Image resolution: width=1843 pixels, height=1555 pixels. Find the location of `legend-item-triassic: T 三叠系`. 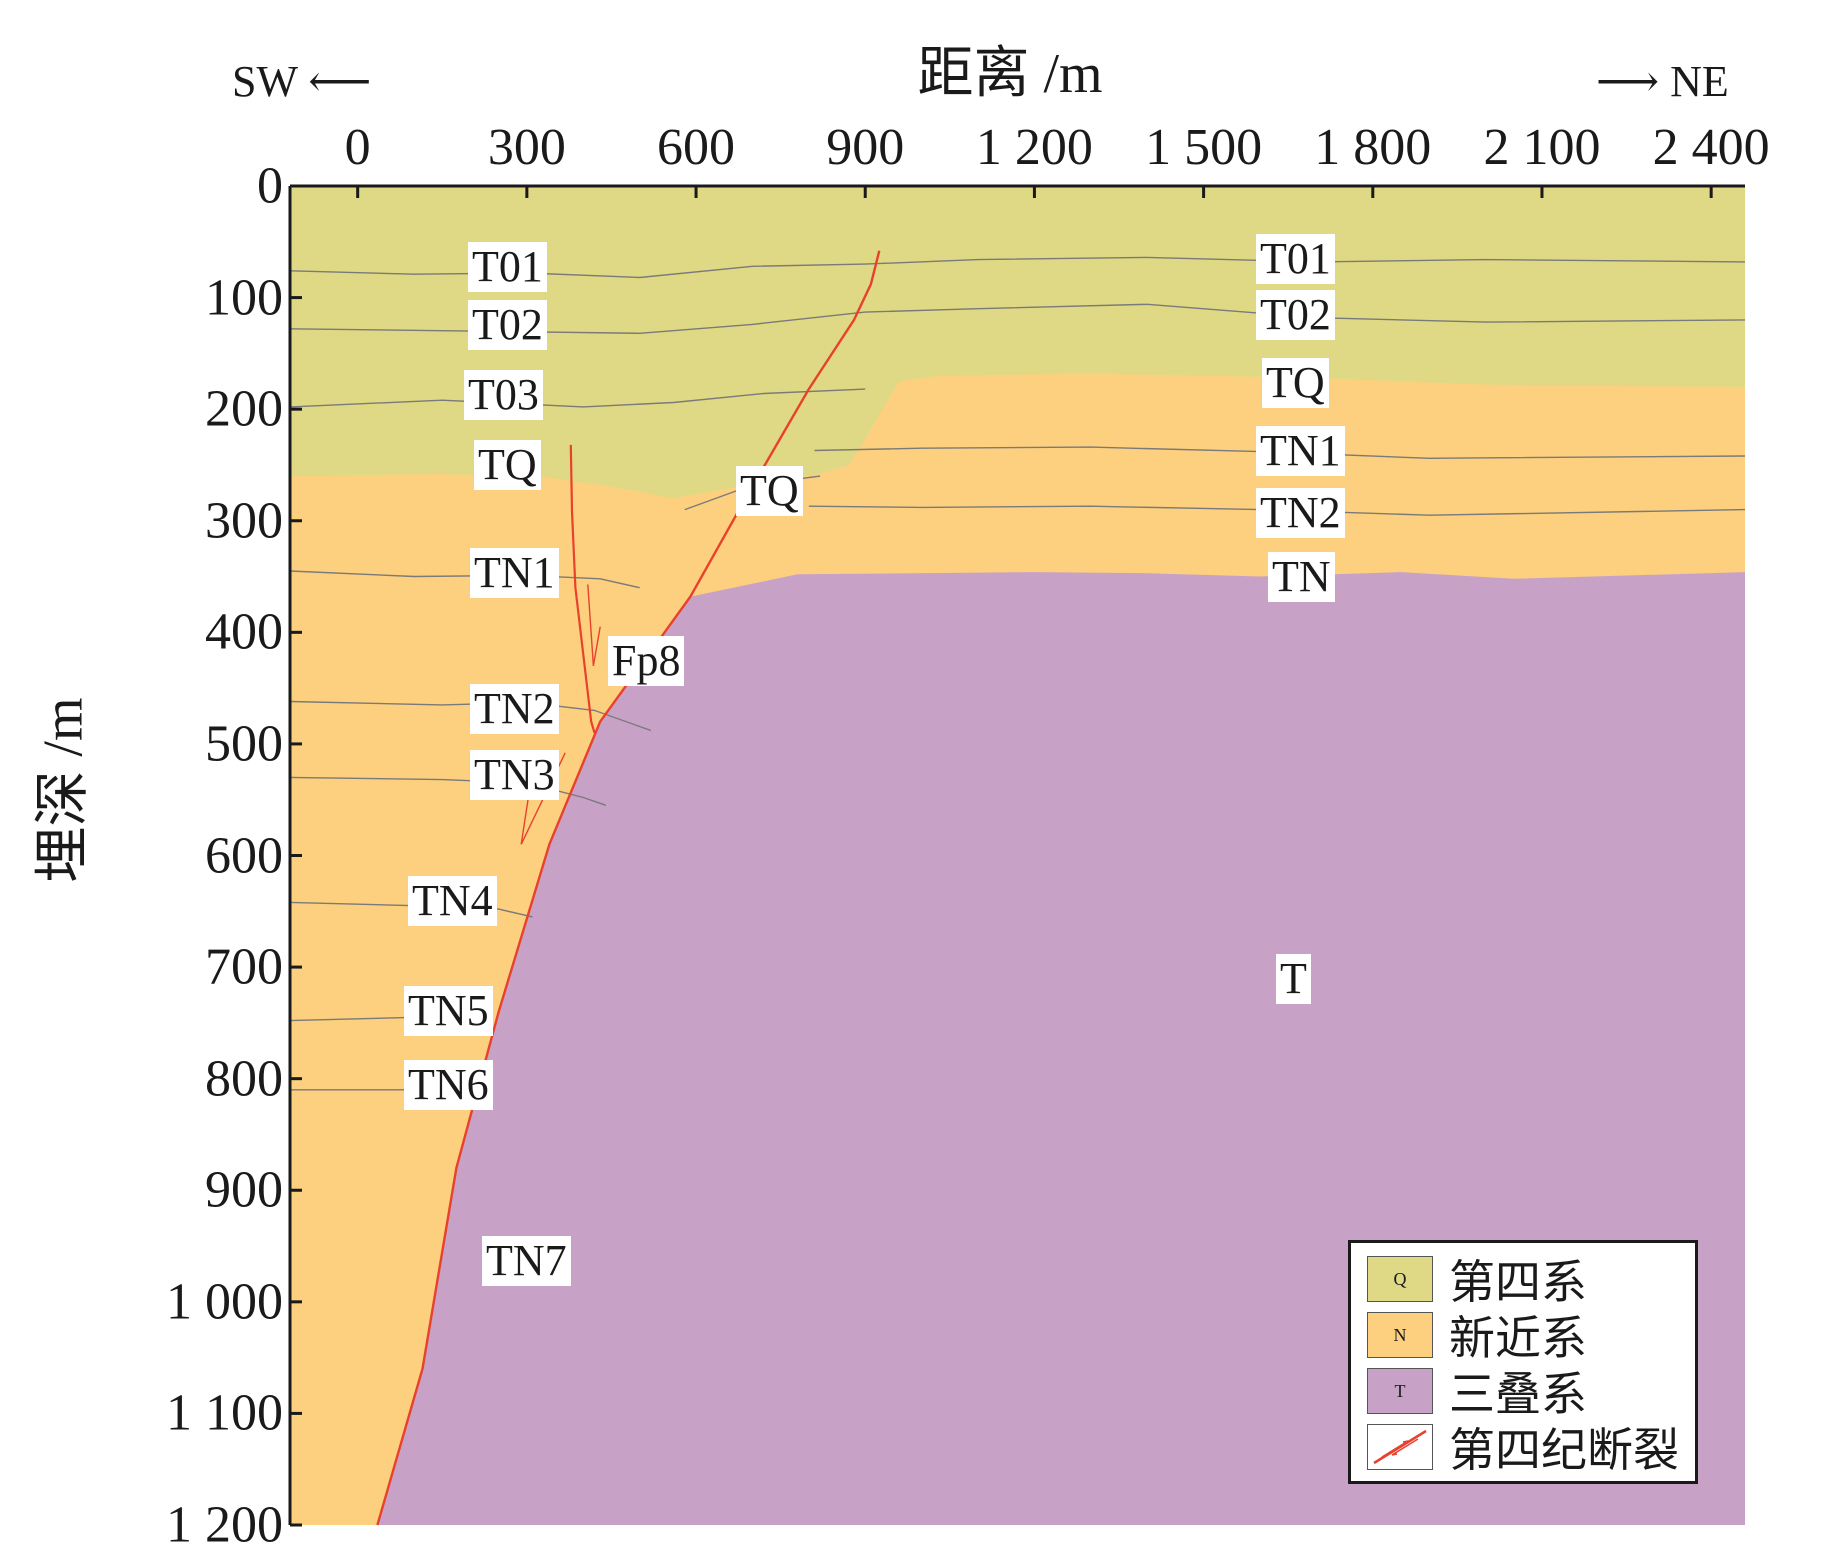

legend-item-triassic: T 三叠系 is located at coordinates (1477, 1393).